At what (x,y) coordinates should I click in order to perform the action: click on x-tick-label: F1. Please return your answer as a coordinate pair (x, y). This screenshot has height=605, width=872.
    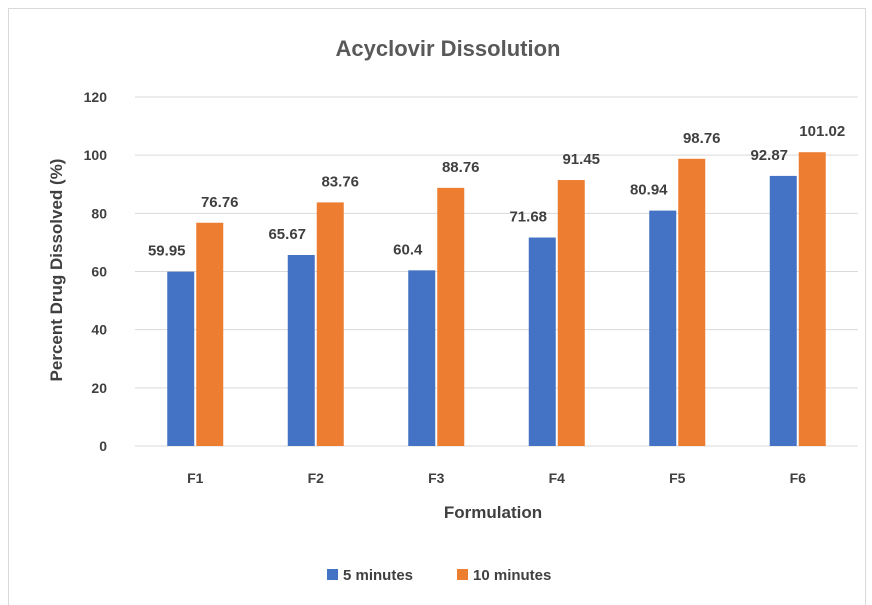
    Looking at the image, I should click on (195, 478).